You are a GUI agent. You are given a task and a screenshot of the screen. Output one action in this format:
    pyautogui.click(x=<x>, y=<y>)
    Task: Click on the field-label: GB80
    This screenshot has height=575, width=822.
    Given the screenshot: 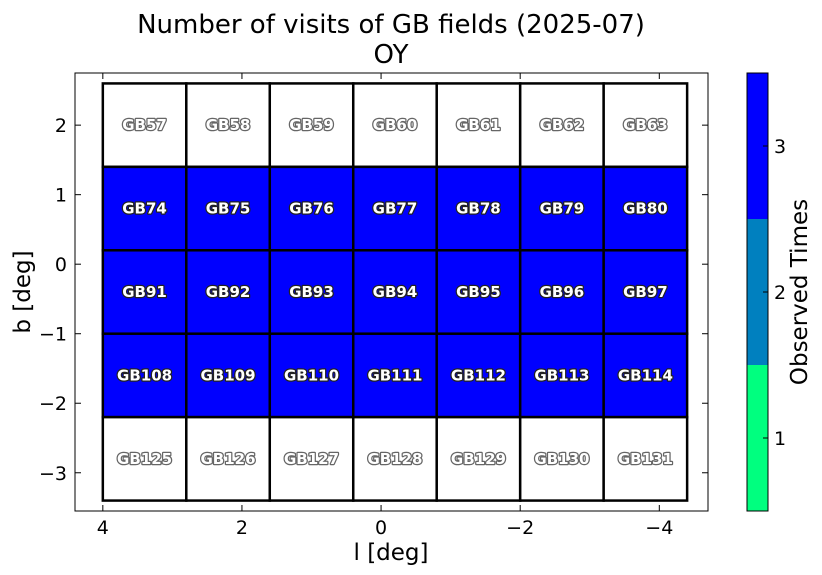 What is the action you would take?
    pyautogui.click(x=645, y=209)
    